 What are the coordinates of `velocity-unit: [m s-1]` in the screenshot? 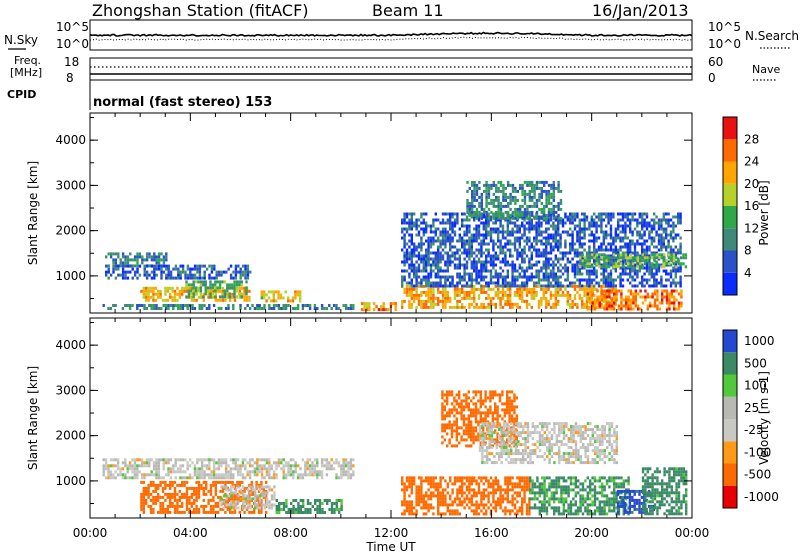 It's located at (764, 392).